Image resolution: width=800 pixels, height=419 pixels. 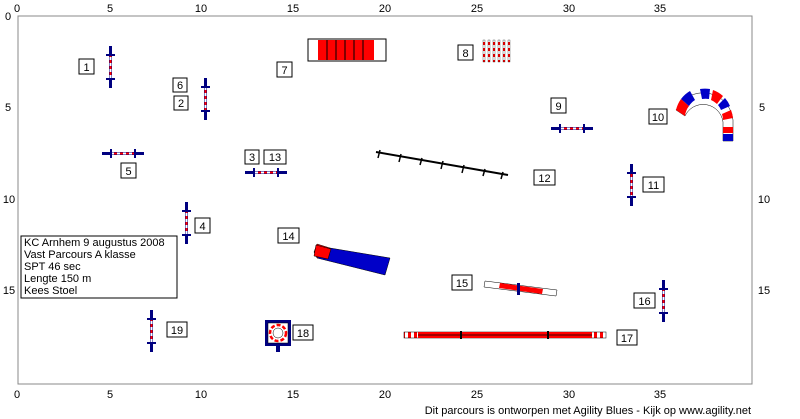 What do you see at coordinates (660, 395) in the screenshot?
I see `bottom-tick-35: 35` at bounding box center [660, 395].